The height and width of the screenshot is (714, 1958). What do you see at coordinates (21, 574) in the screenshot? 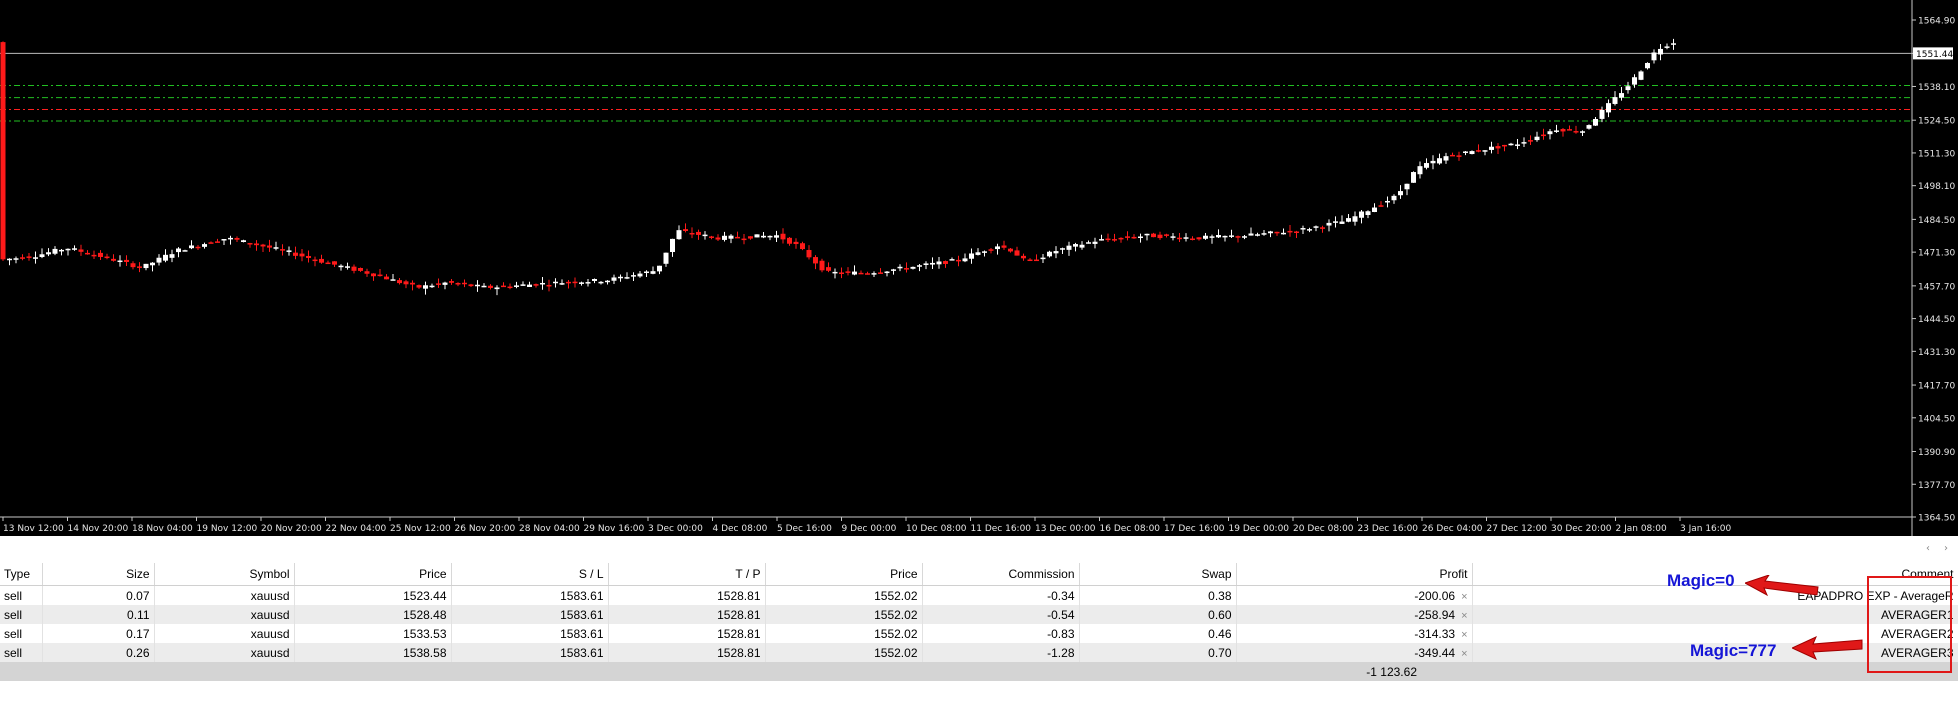
I see `header-type: Type` at bounding box center [21, 574].